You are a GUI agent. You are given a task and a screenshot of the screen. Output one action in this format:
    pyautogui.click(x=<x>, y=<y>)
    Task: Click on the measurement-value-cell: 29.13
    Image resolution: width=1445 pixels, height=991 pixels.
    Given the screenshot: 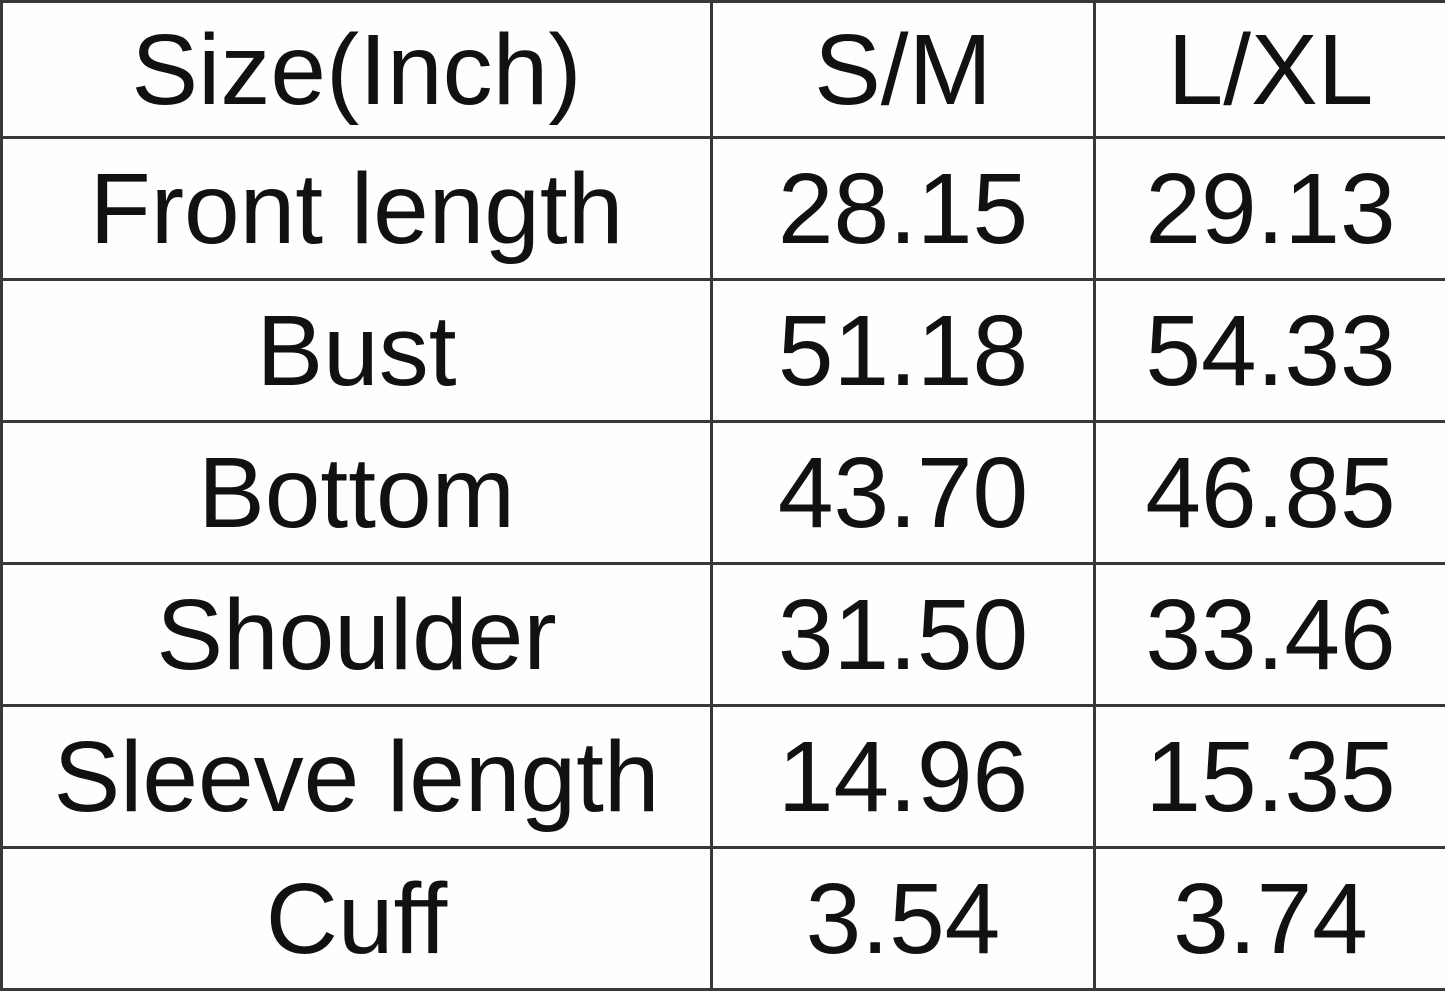 What is the action you would take?
    pyautogui.click(x=1270, y=209)
    